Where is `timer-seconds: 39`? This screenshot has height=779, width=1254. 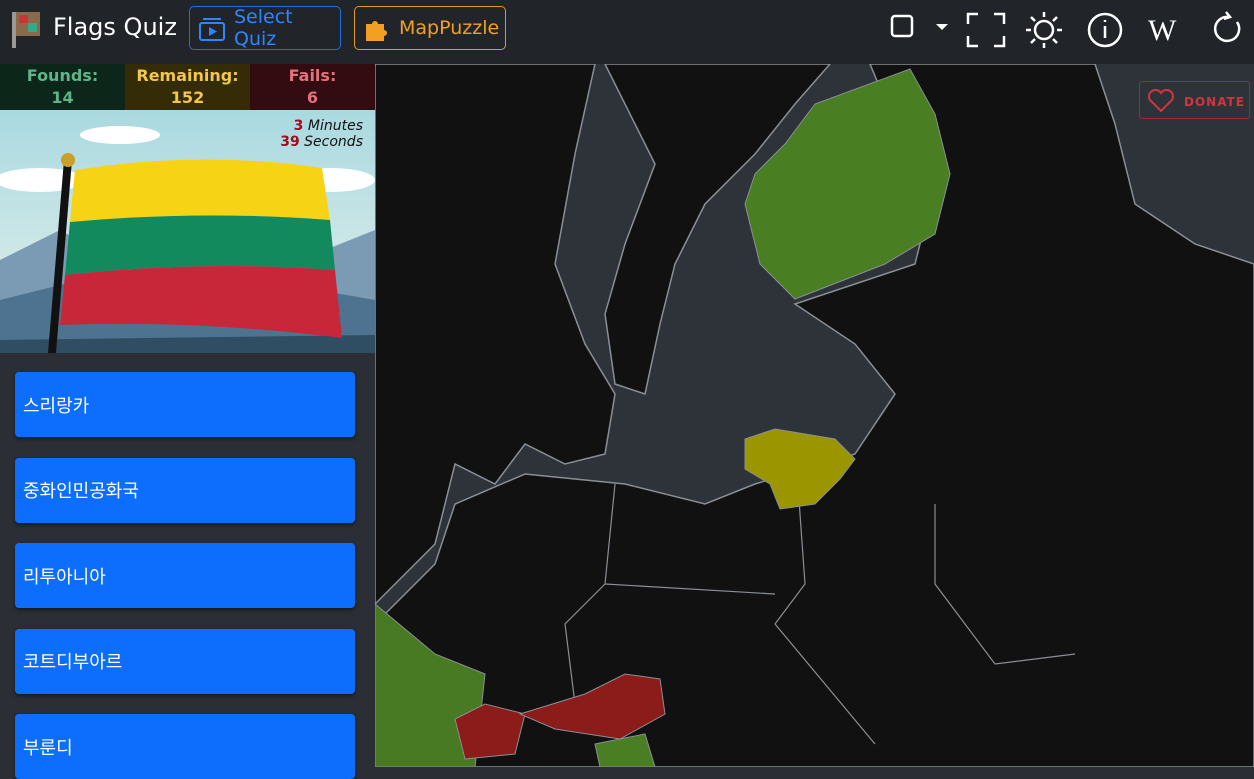 timer-seconds: 39 is located at coordinates (290, 142).